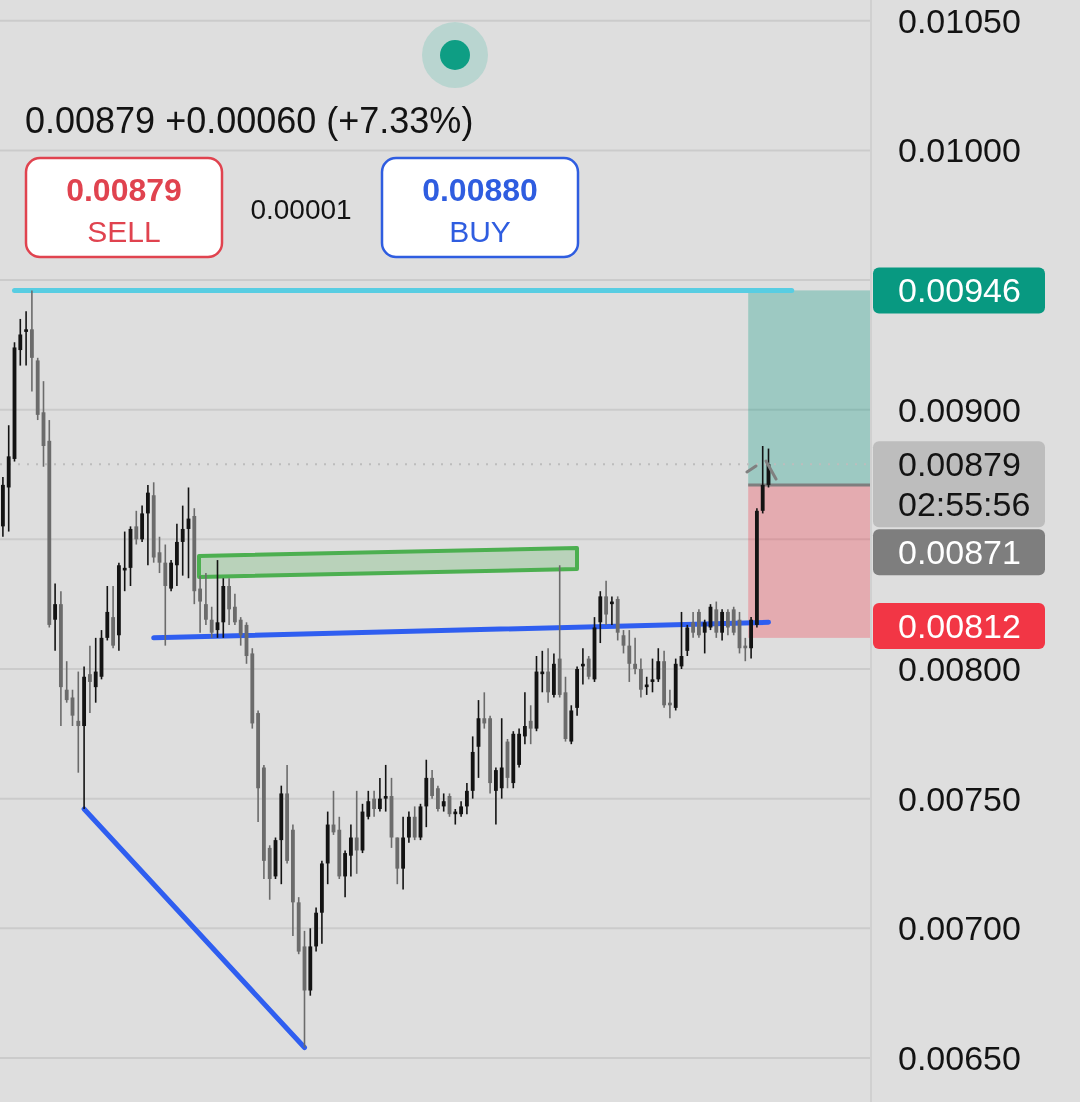 This screenshot has height=1102, width=1080. I want to click on buy-button: 0.00880 BUY, so click(480, 207).